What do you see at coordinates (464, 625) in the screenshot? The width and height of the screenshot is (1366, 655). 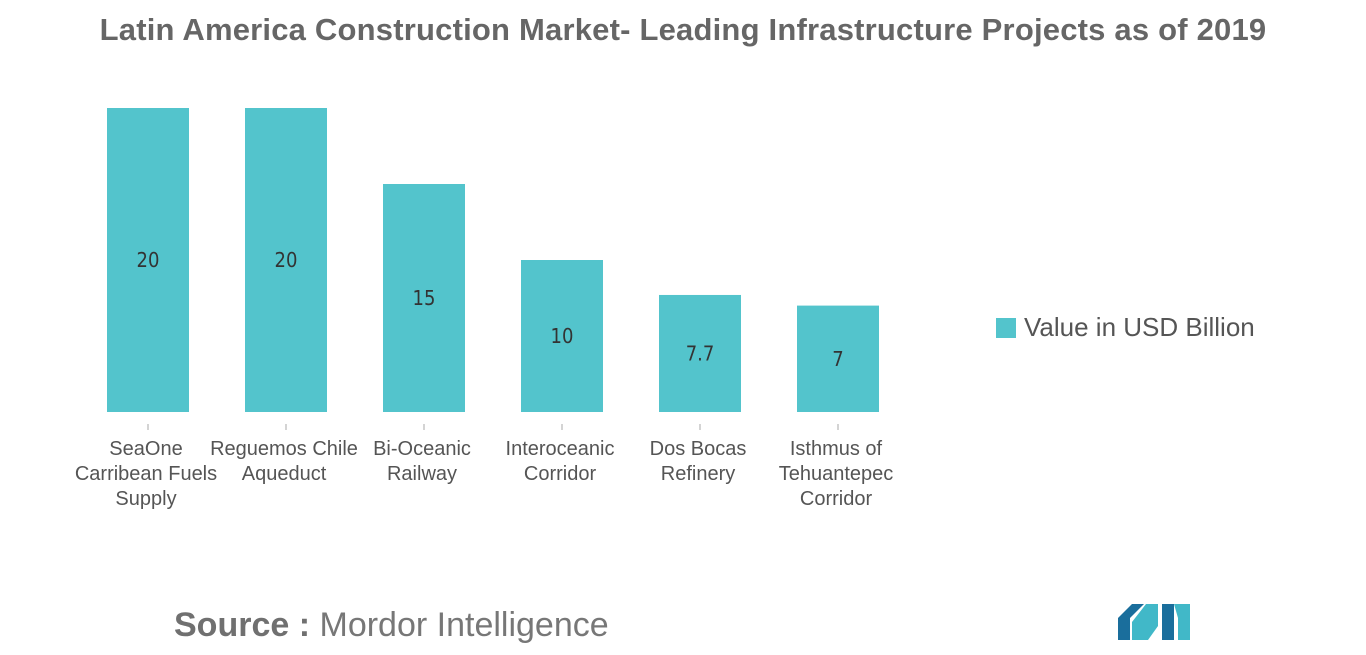 I see `source-text: Mordor Intelligence` at bounding box center [464, 625].